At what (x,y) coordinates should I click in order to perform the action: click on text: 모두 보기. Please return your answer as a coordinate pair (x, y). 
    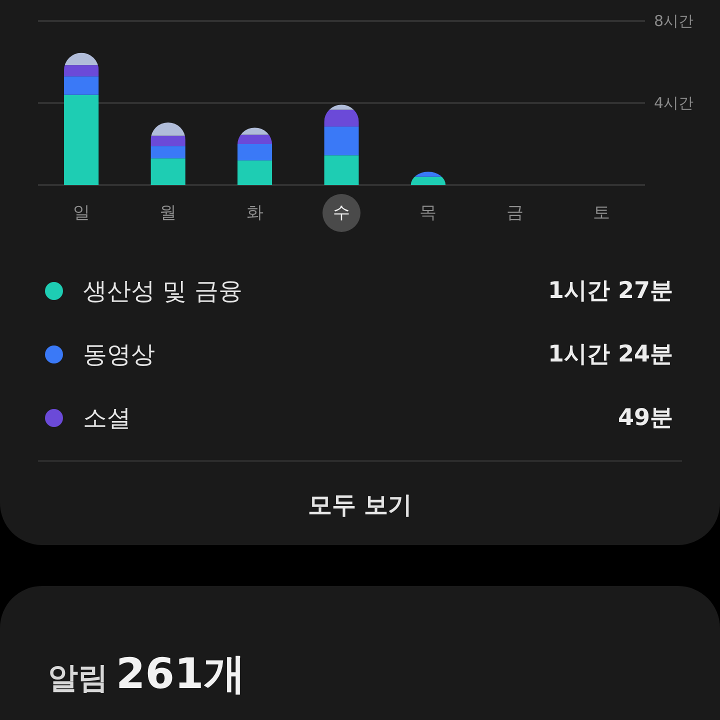
    Looking at the image, I should click on (360, 505).